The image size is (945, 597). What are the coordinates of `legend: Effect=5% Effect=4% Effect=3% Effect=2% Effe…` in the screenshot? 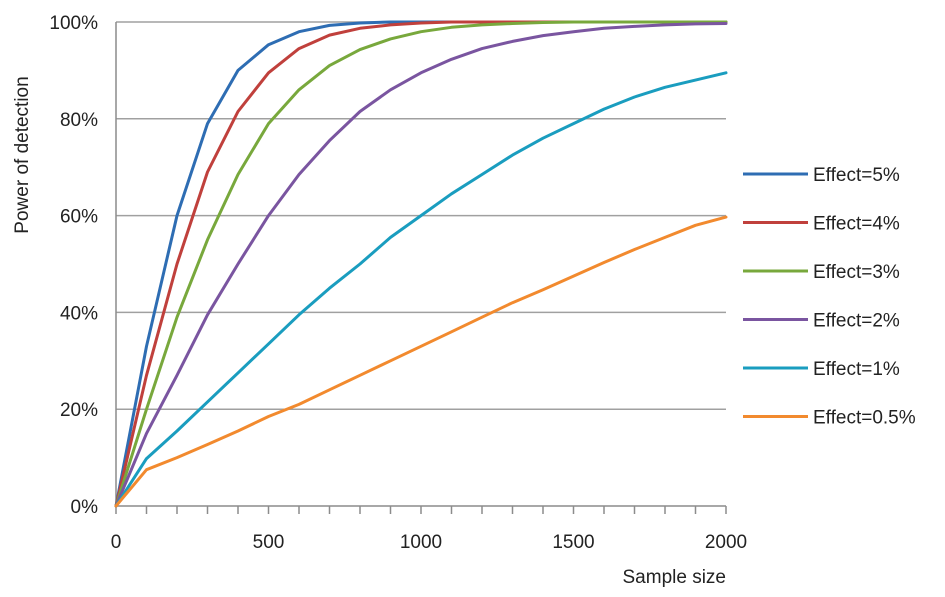 It's located at (829, 297).